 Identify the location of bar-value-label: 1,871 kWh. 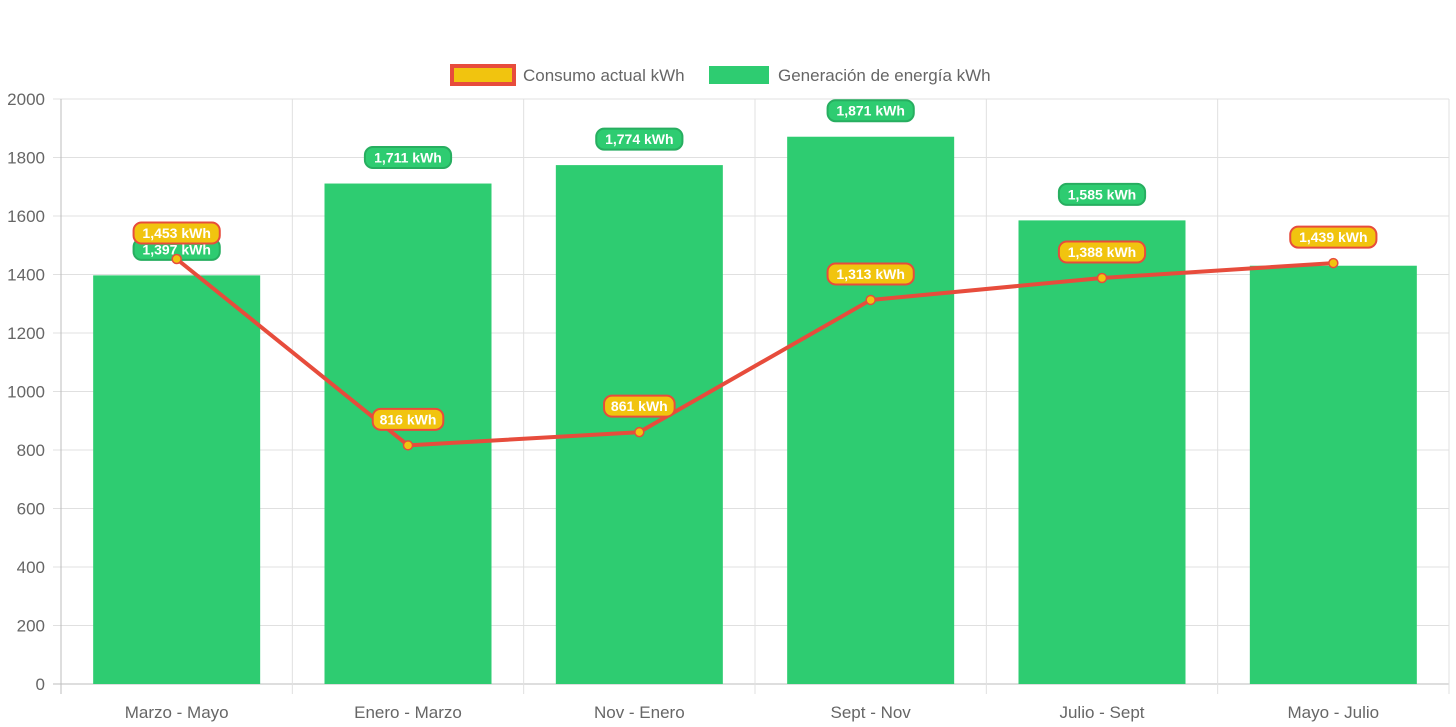
(870, 111).